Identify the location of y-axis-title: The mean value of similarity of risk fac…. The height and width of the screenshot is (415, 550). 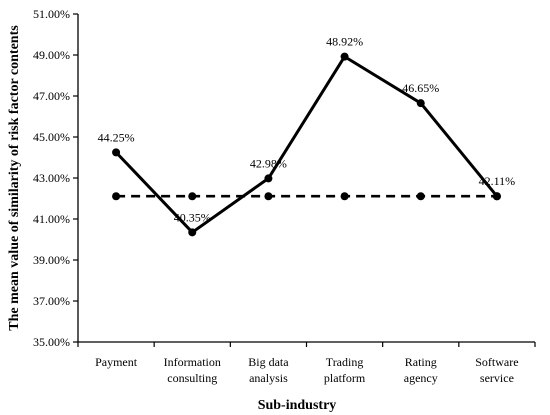
(14, 178).